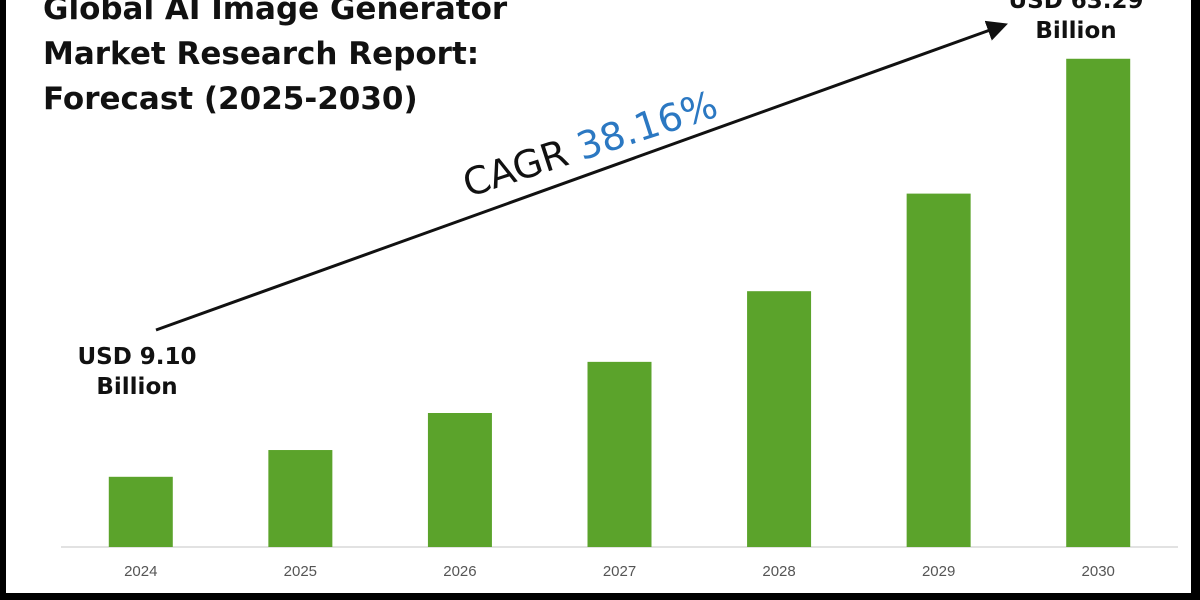 This screenshot has height=600, width=1200. What do you see at coordinates (1076, 7) in the screenshot?
I see `end-value-amount: USD 63.29` at bounding box center [1076, 7].